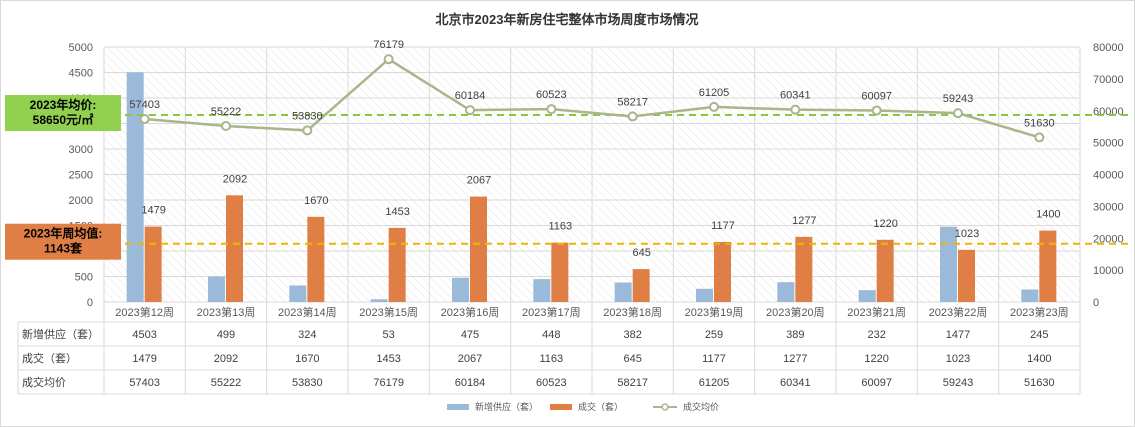  I want to click on table-cell: 645, so click(632, 359).